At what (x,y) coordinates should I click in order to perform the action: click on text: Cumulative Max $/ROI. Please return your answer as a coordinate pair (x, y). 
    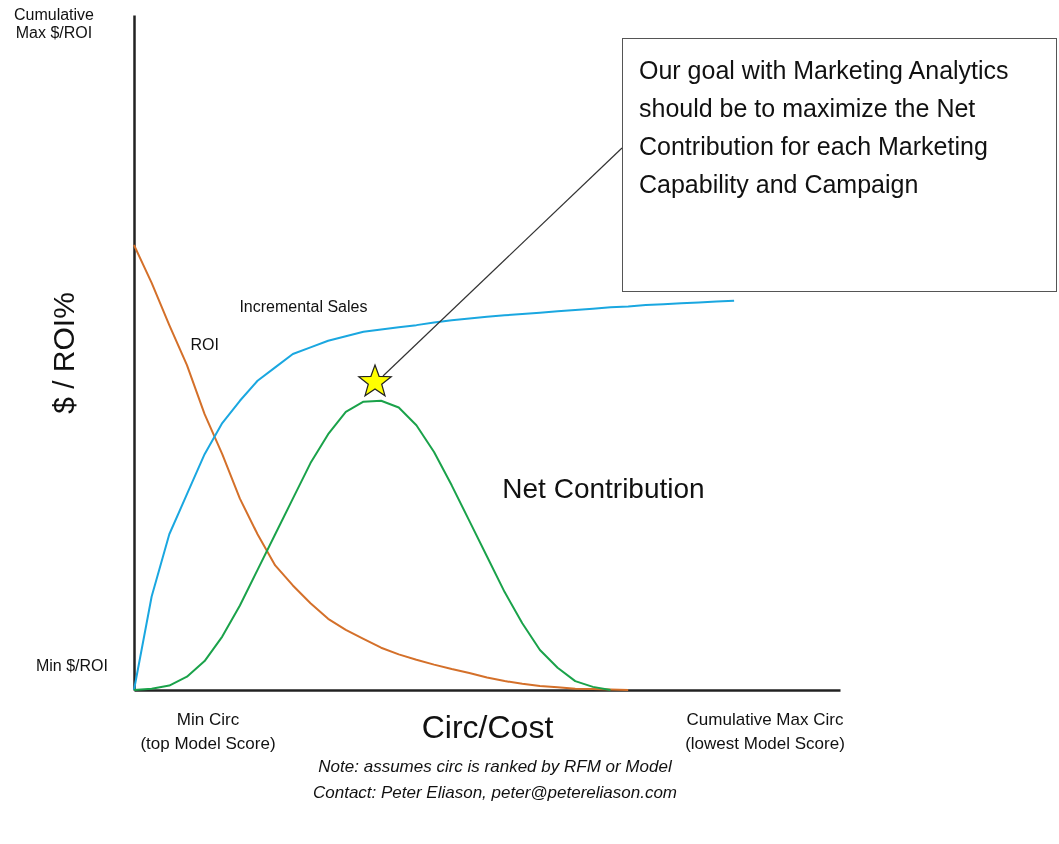
    Looking at the image, I should click on (54, 24).